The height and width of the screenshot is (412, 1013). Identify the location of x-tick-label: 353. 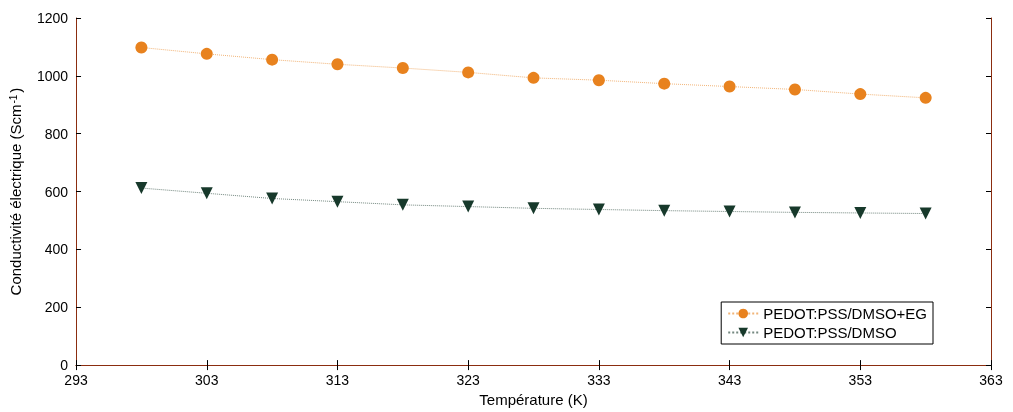
(860, 380).